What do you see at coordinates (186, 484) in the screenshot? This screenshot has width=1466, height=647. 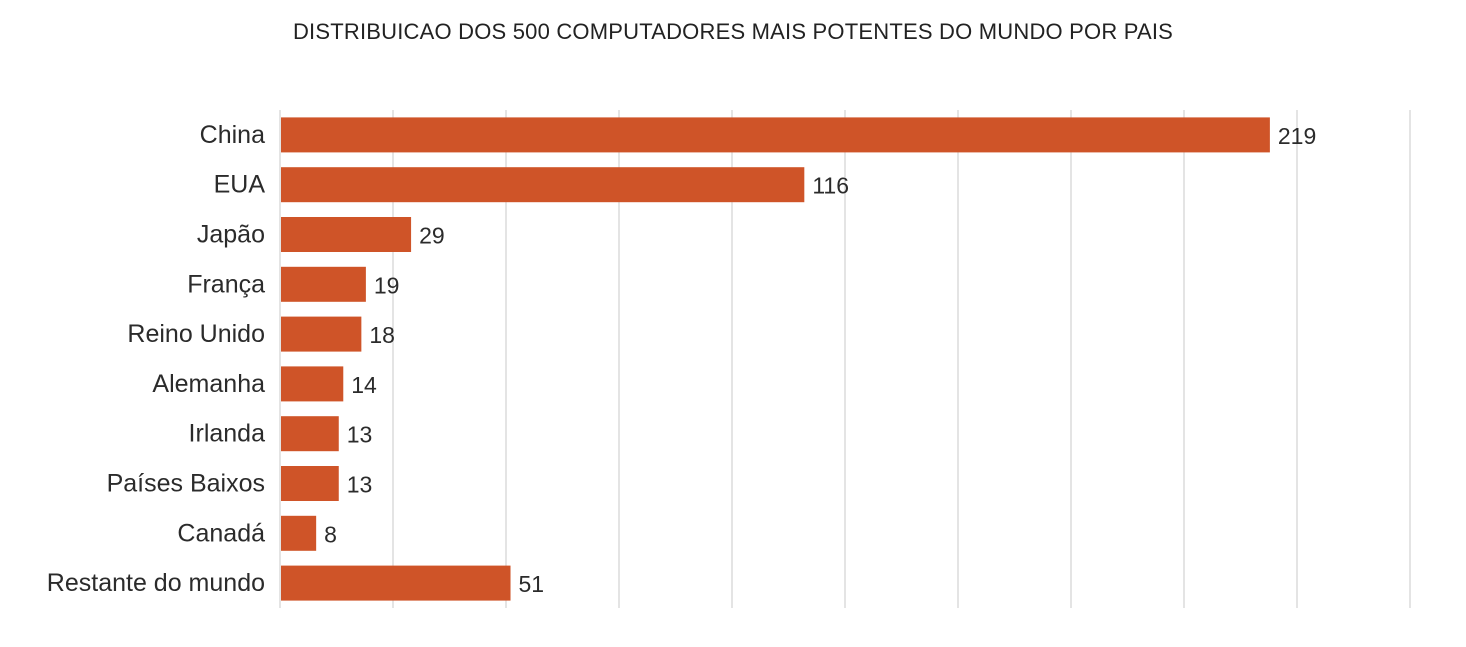 I see `category-label: Países Baixos` at bounding box center [186, 484].